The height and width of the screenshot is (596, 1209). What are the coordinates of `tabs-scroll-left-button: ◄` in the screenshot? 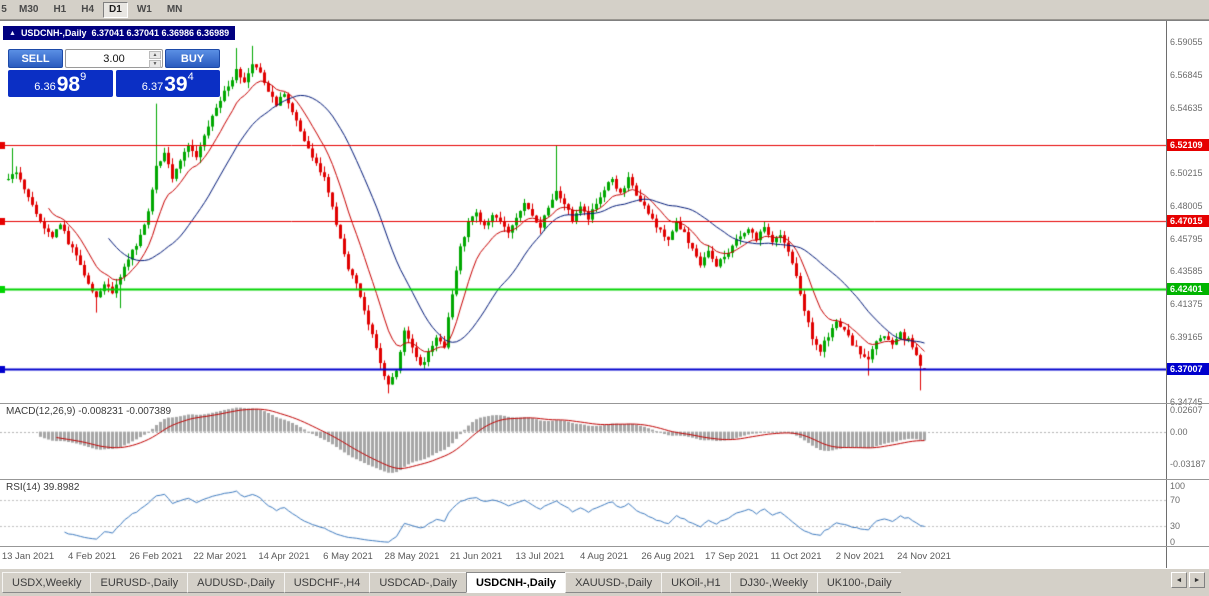 It's located at (1179, 580).